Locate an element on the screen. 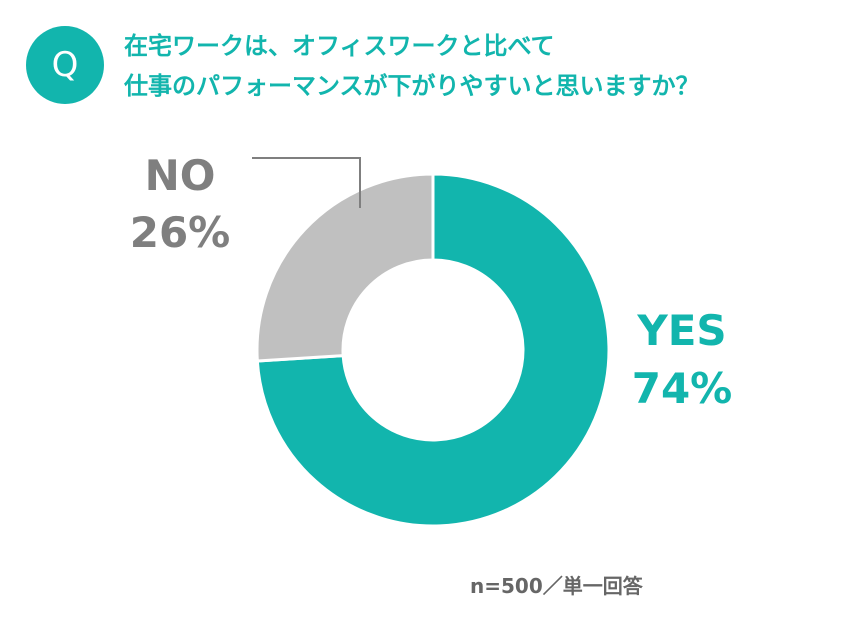  label-no-value: 26% is located at coordinates (180, 232).